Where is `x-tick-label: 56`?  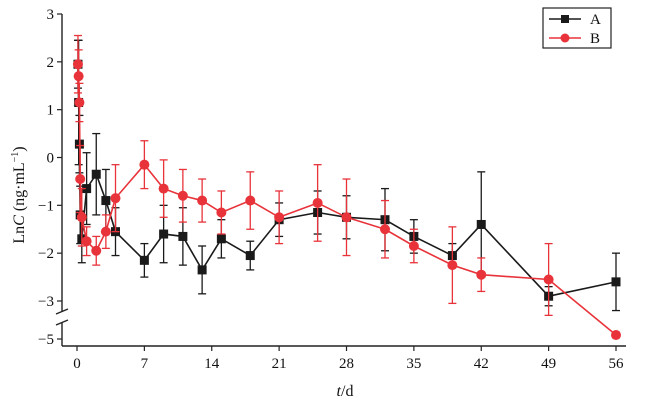
x-tick-label: 56 is located at coordinates (617, 364).